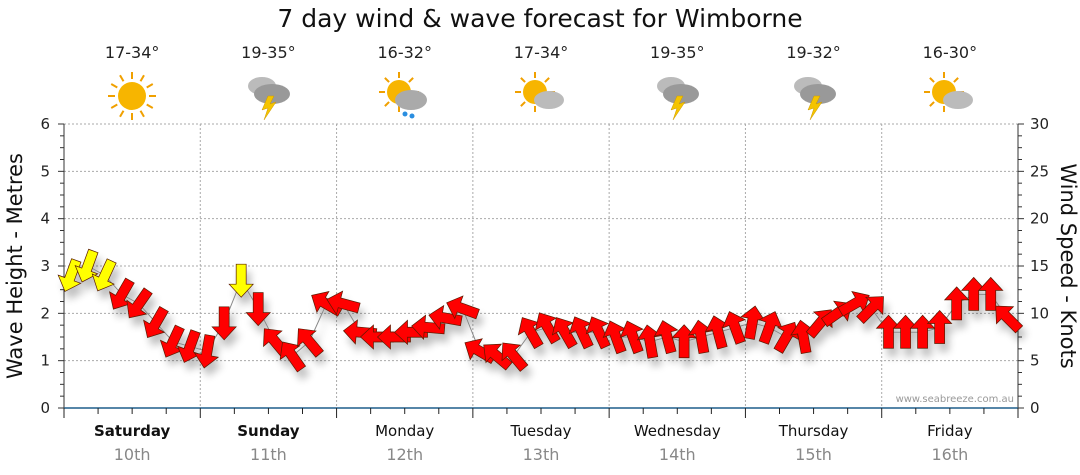  Describe the element at coordinates (45, 124) in the screenshot. I see `left-tick-label: 6` at that location.